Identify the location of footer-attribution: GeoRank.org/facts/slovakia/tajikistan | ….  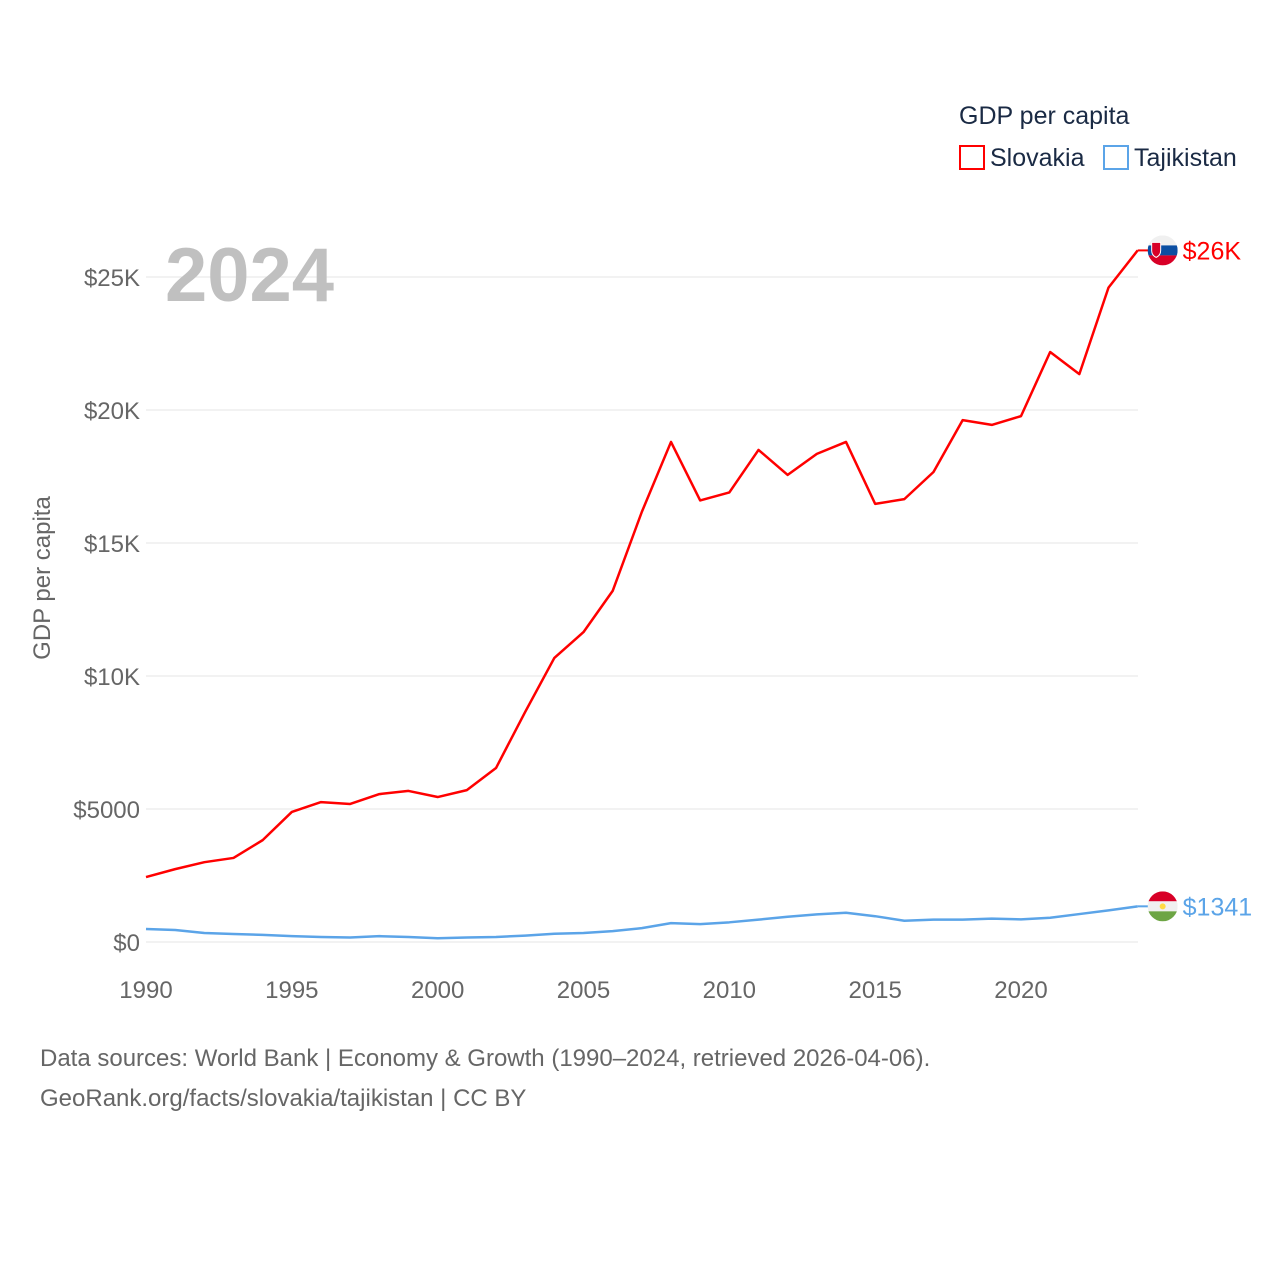
(283, 1098).